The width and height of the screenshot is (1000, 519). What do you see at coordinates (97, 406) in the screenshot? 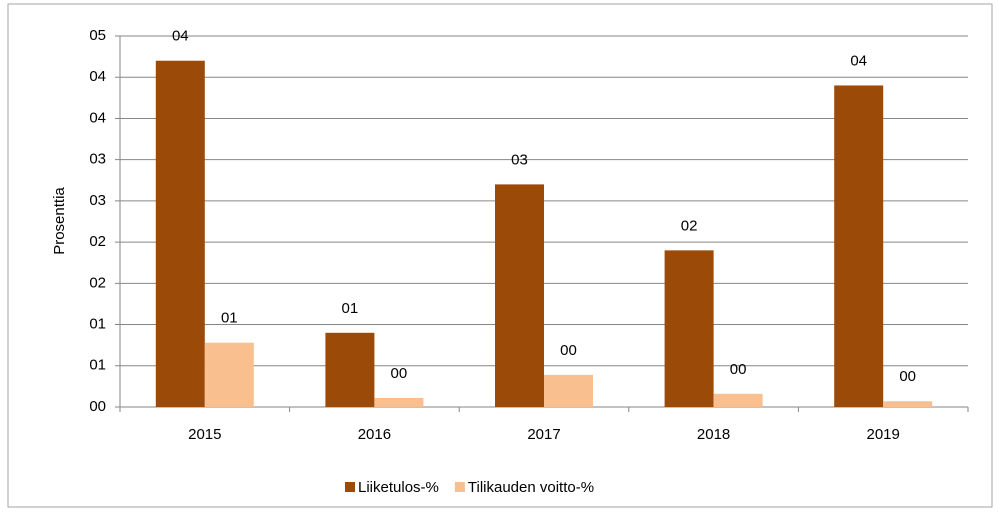
I see `y-tick-label: 00` at bounding box center [97, 406].